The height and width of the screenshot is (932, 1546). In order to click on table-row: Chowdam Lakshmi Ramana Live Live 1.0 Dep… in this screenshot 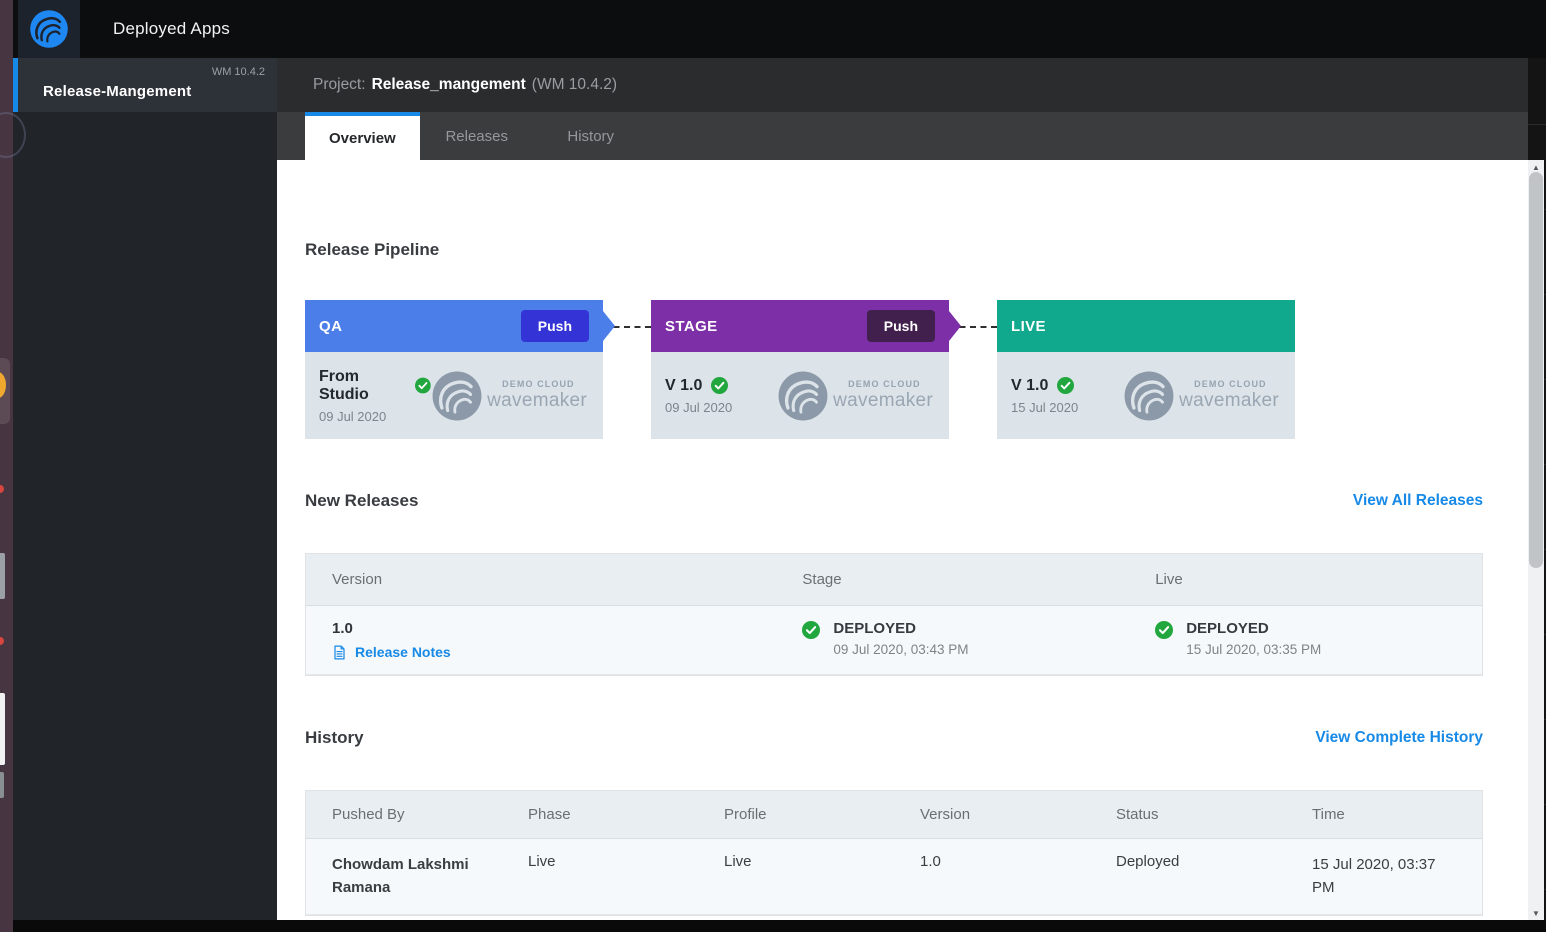, I will do `click(894, 877)`.